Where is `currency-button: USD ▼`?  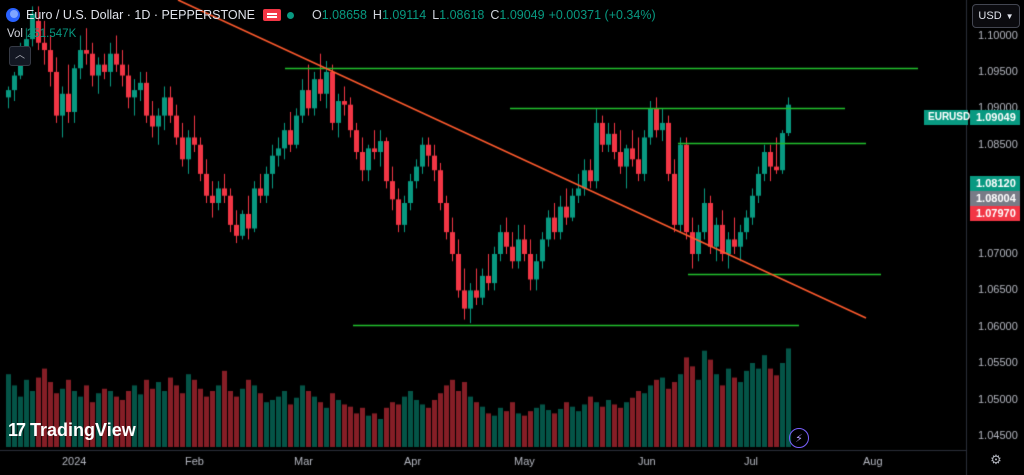
currency-button: USD ▼ is located at coordinates (996, 16).